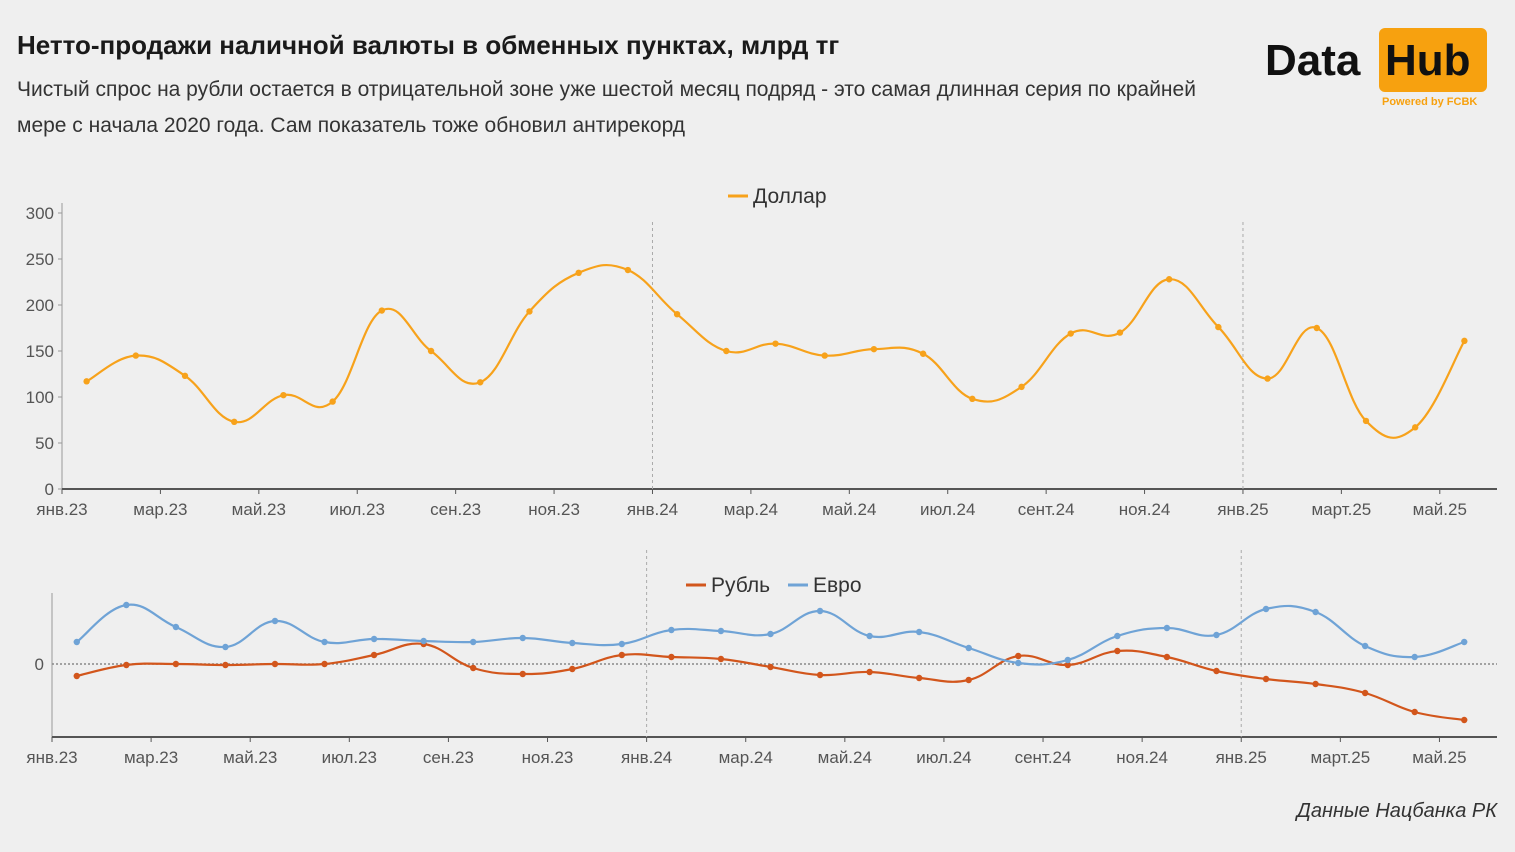 The image size is (1515, 852). Describe the element at coordinates (40, 397) in the screenshot. I see `y-tick-label: 100` at that location.